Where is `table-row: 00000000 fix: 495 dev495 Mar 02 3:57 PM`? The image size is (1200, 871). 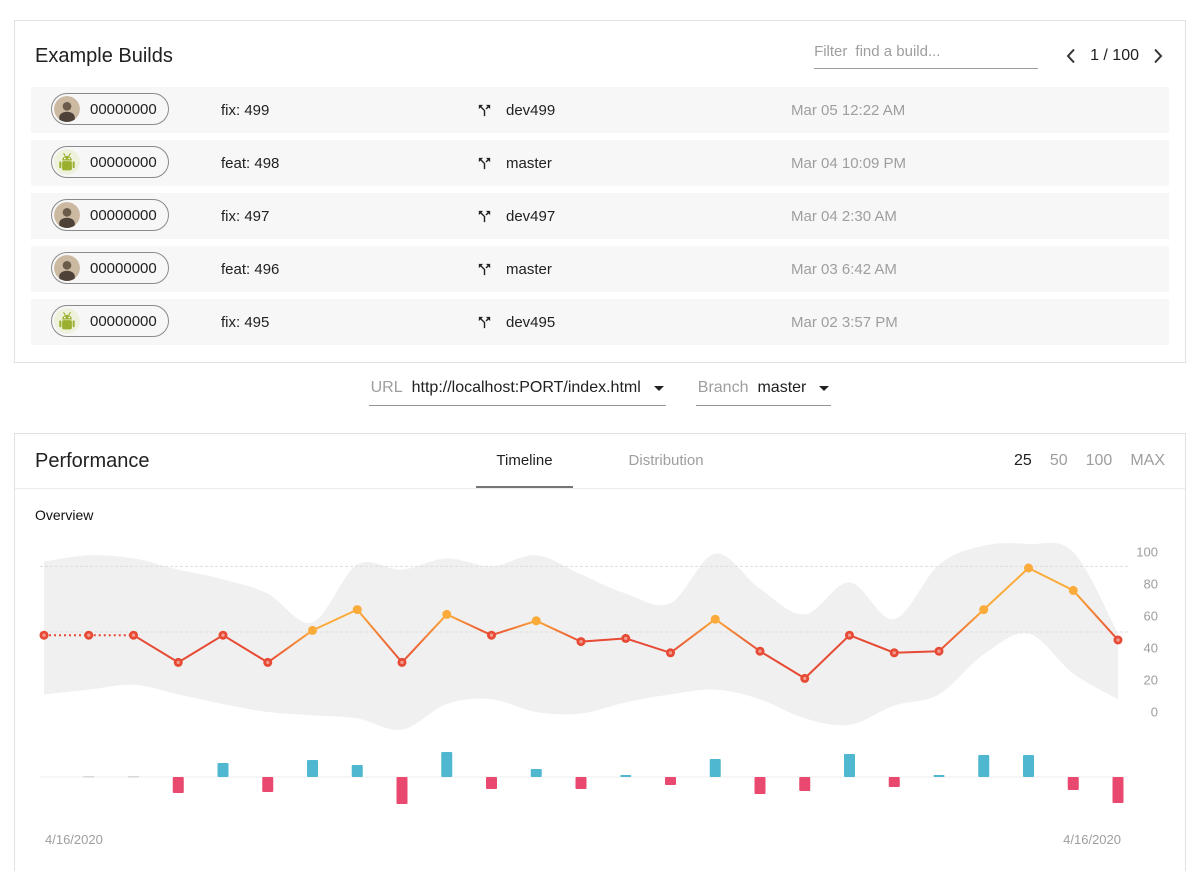 table-row: 00000000 fix: 495 dev495 Mar 02 3:57 PM is located at coordinates (600, 322).